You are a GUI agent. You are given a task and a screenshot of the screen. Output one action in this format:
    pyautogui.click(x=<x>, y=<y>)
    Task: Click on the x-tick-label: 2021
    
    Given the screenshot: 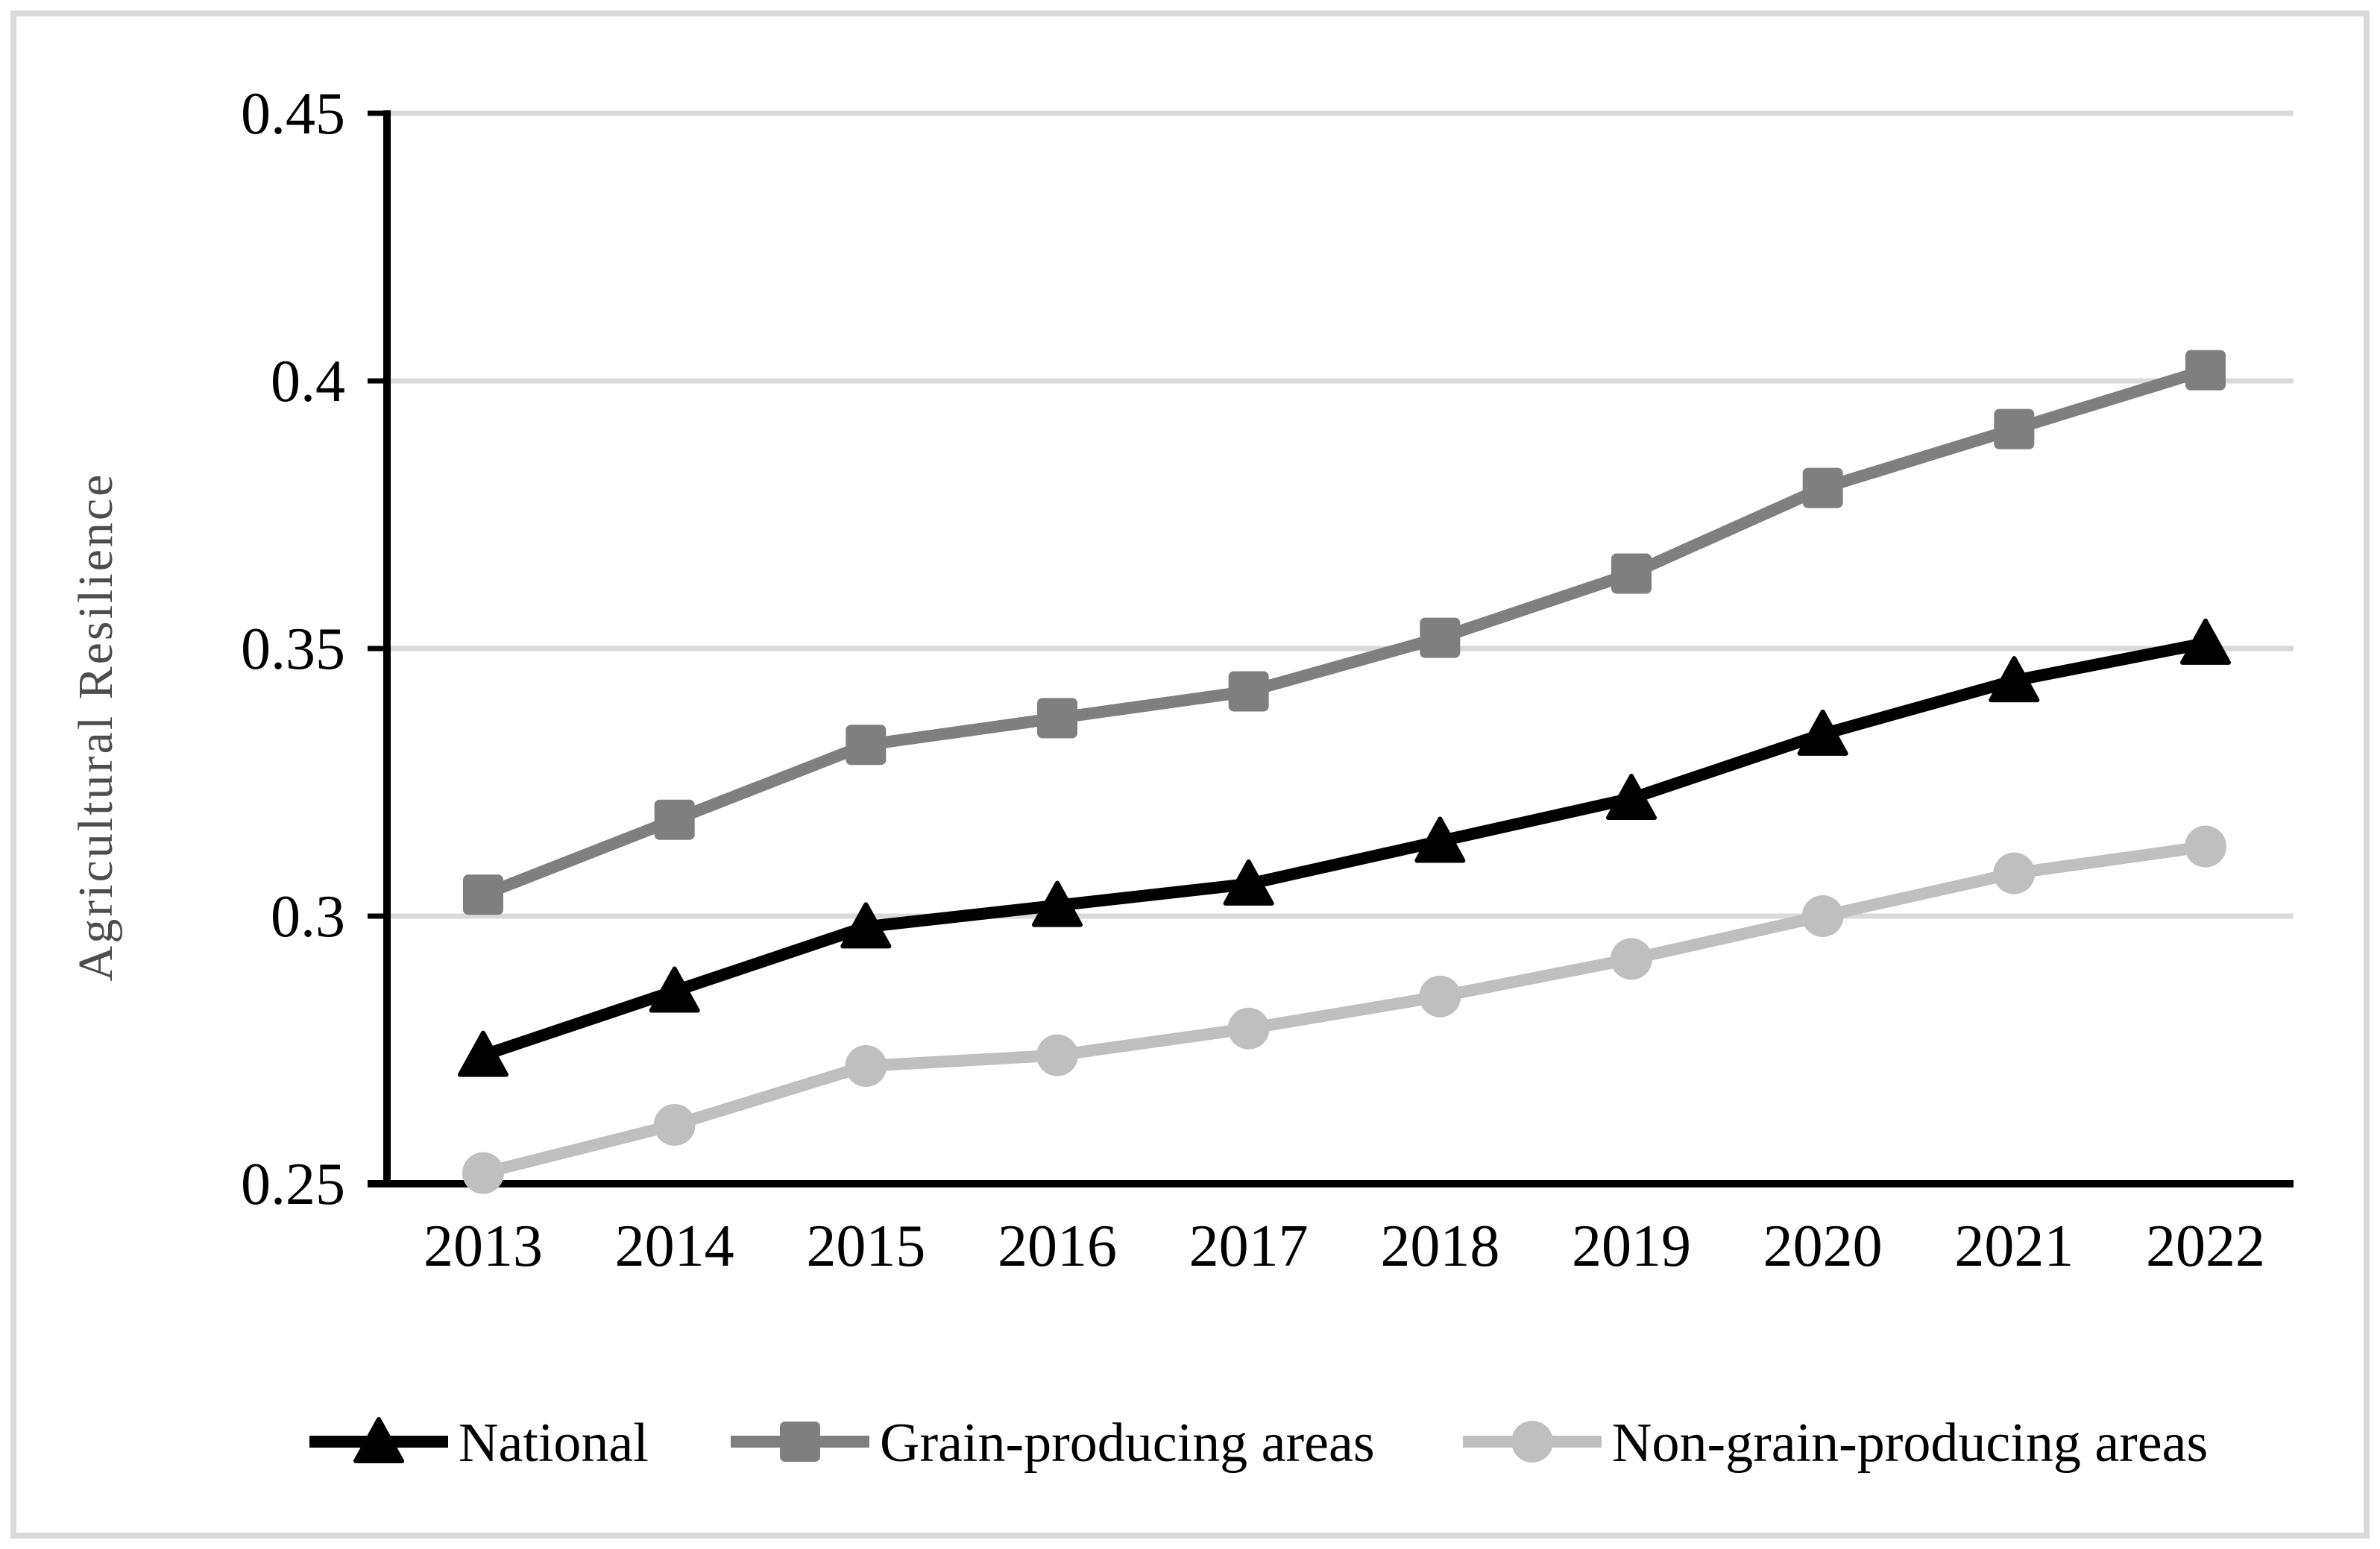 What is the action you would take?
    pyautogui.click(x=2014, y=1246)
    